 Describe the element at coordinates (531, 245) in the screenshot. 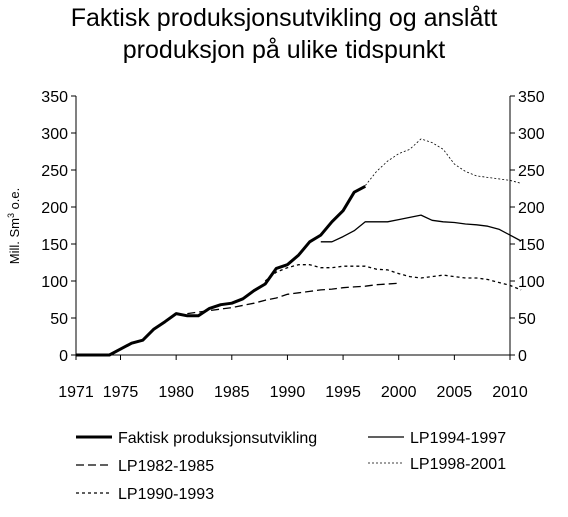

I see `y-tick-label-right: 150` at that location.